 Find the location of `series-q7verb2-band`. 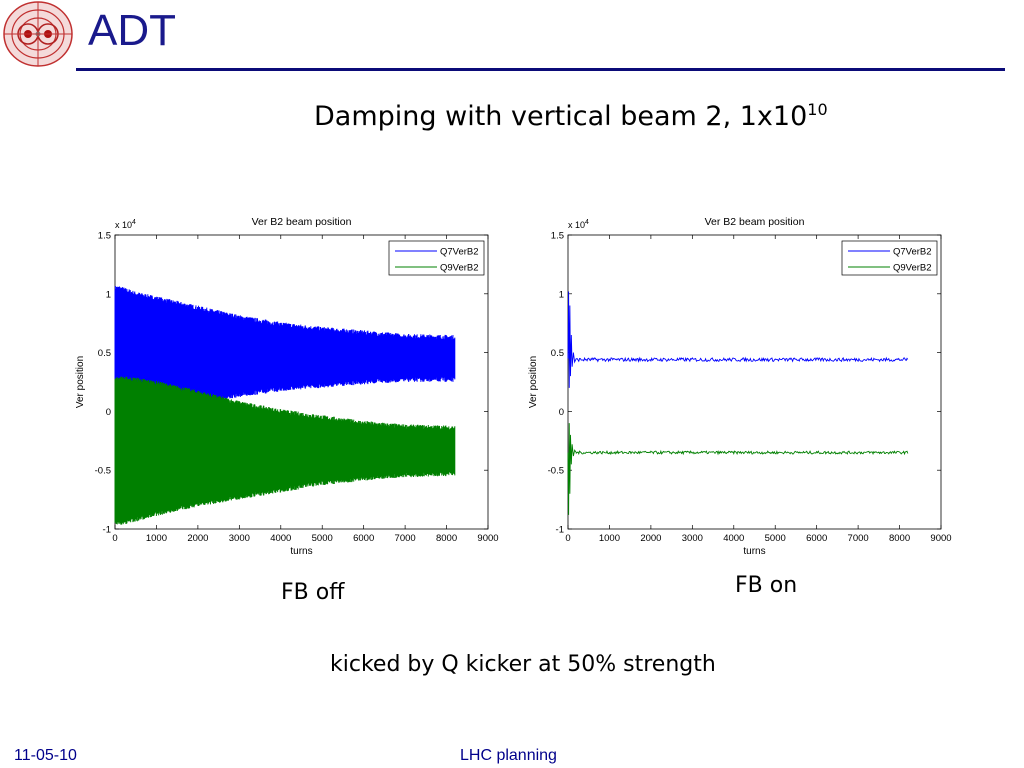

series-q7verb2-band is located at coordinates (285, 352).